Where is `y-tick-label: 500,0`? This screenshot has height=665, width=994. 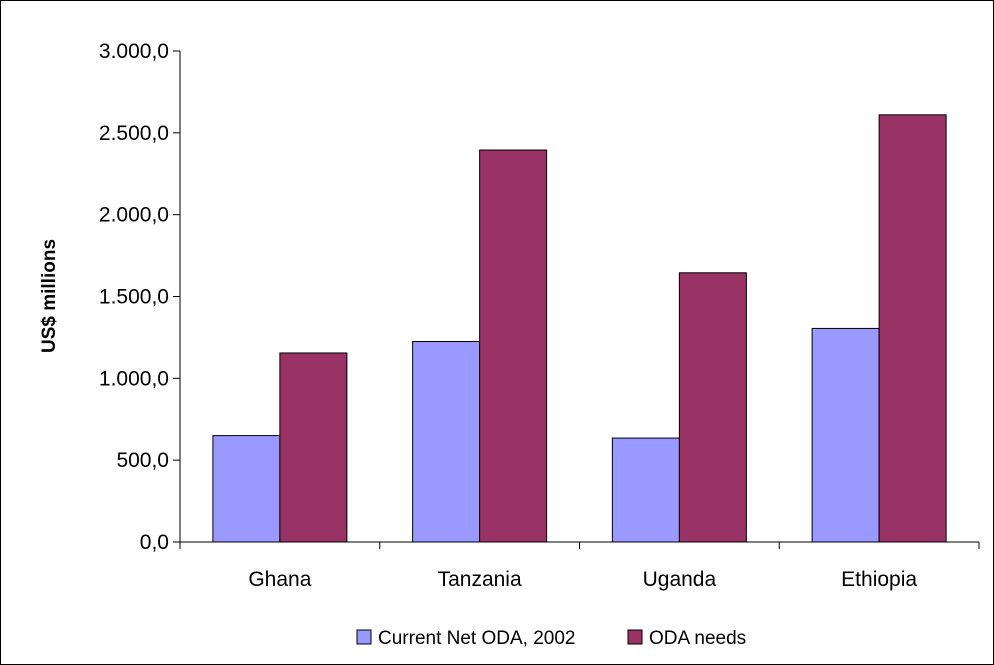 y-tick-label: 500,0 is located at coordinates (142, 460).